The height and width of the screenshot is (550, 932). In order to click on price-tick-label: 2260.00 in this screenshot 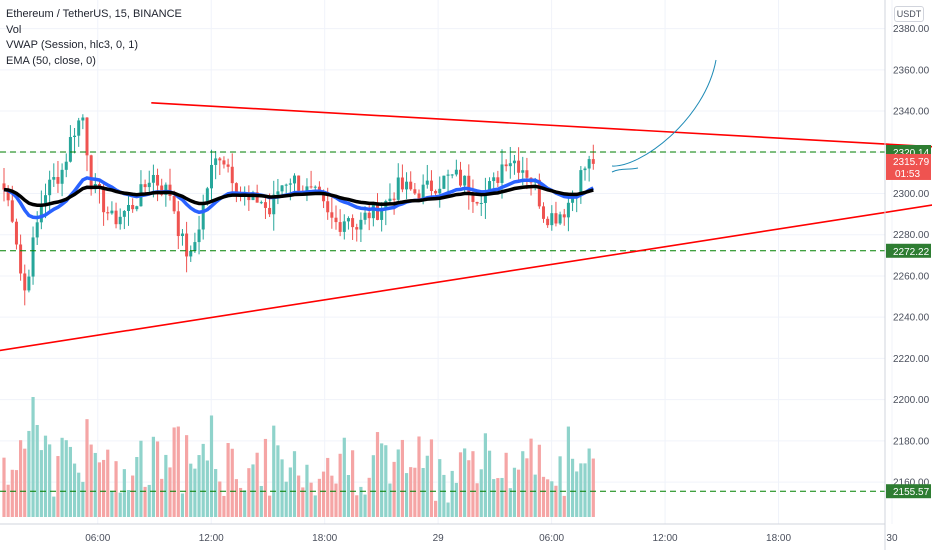, I will do `click(911, 276)`.